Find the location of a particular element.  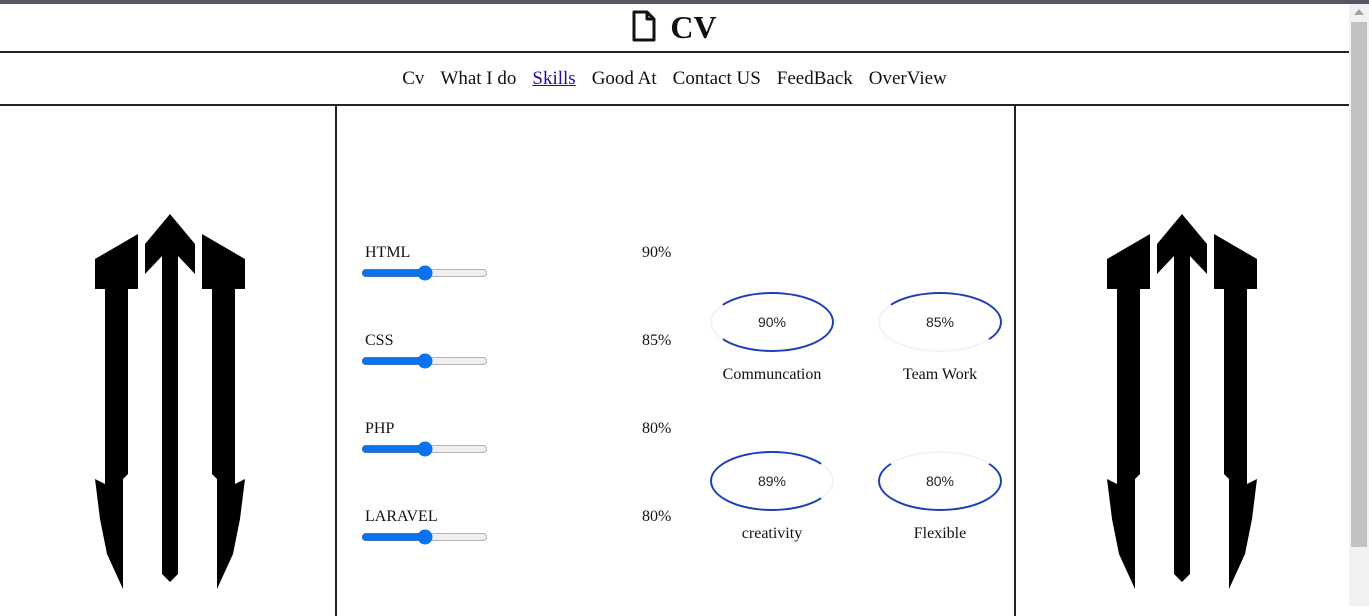

skill-php: PHP 80% is located at coordinates (521, 444).